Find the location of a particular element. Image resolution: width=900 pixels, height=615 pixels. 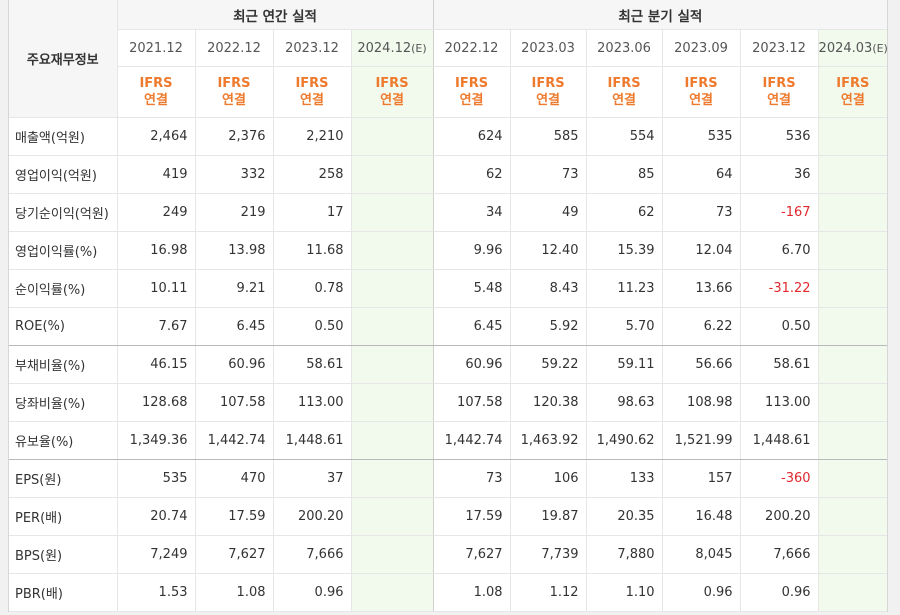

table-cell: 17 is located at coordinates (311, 212).